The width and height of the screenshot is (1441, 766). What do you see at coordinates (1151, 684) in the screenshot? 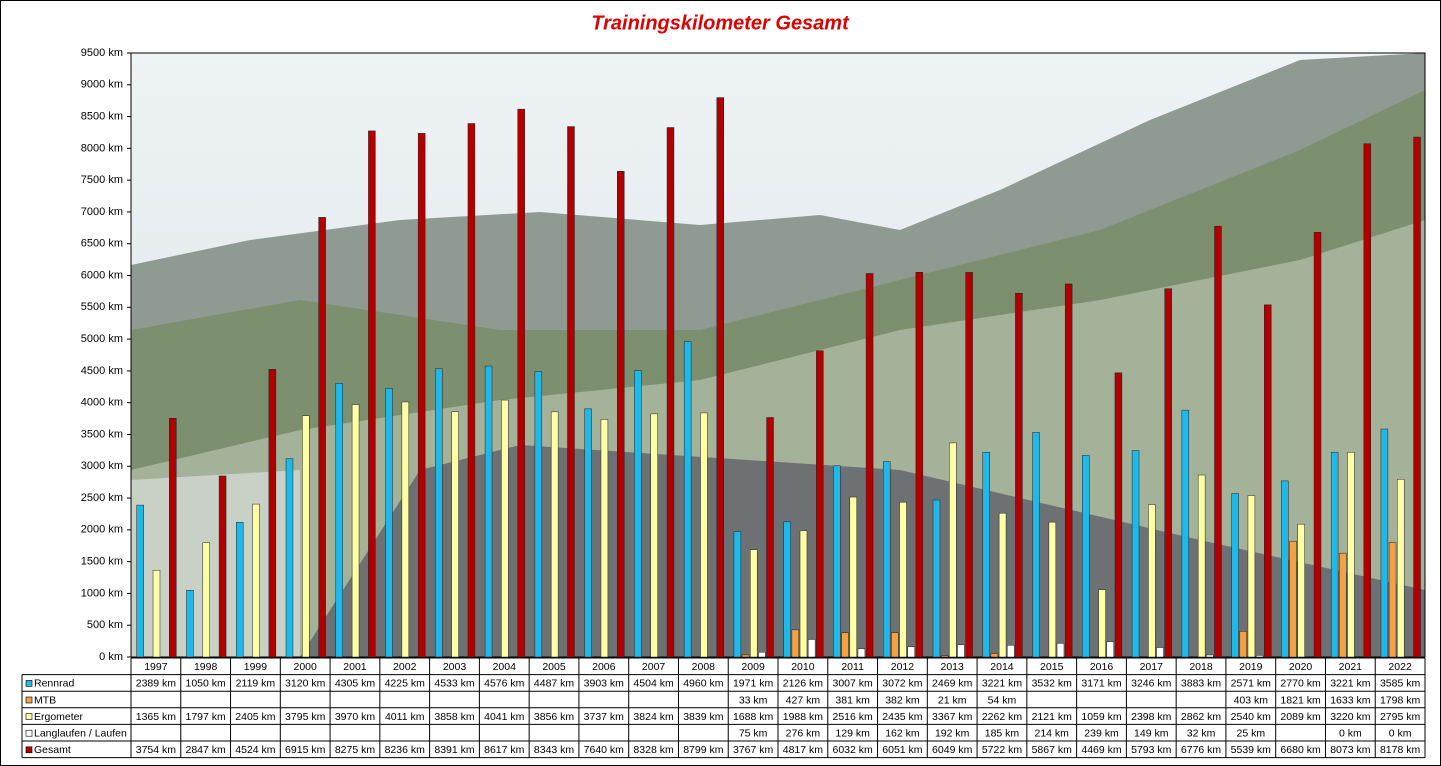
I see `value-label: 3246 km` at bounding box center [1151, 684].